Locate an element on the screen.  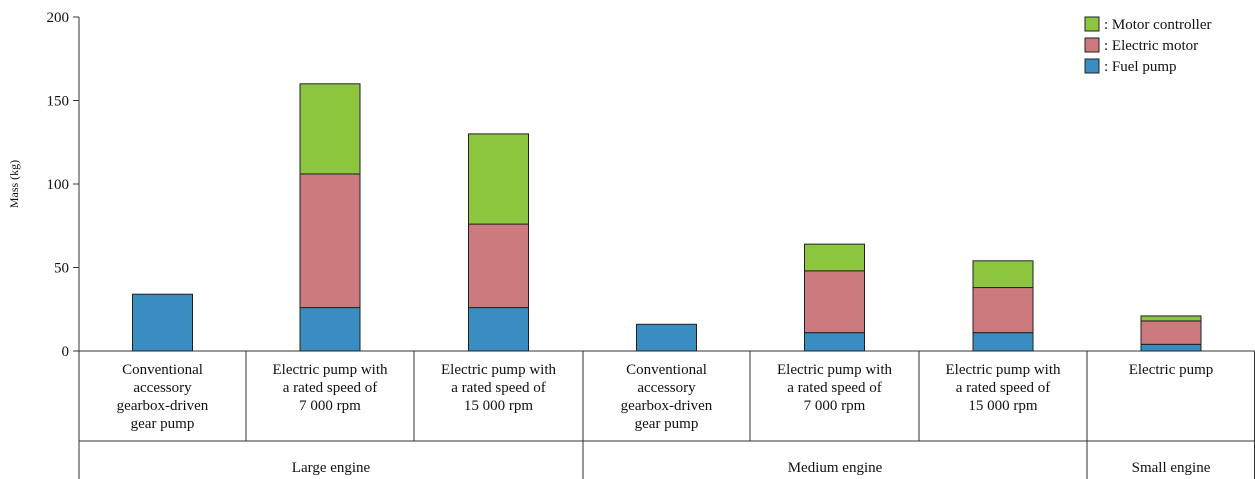
y-tick-label: 200 is located at coordinates (58, 18).